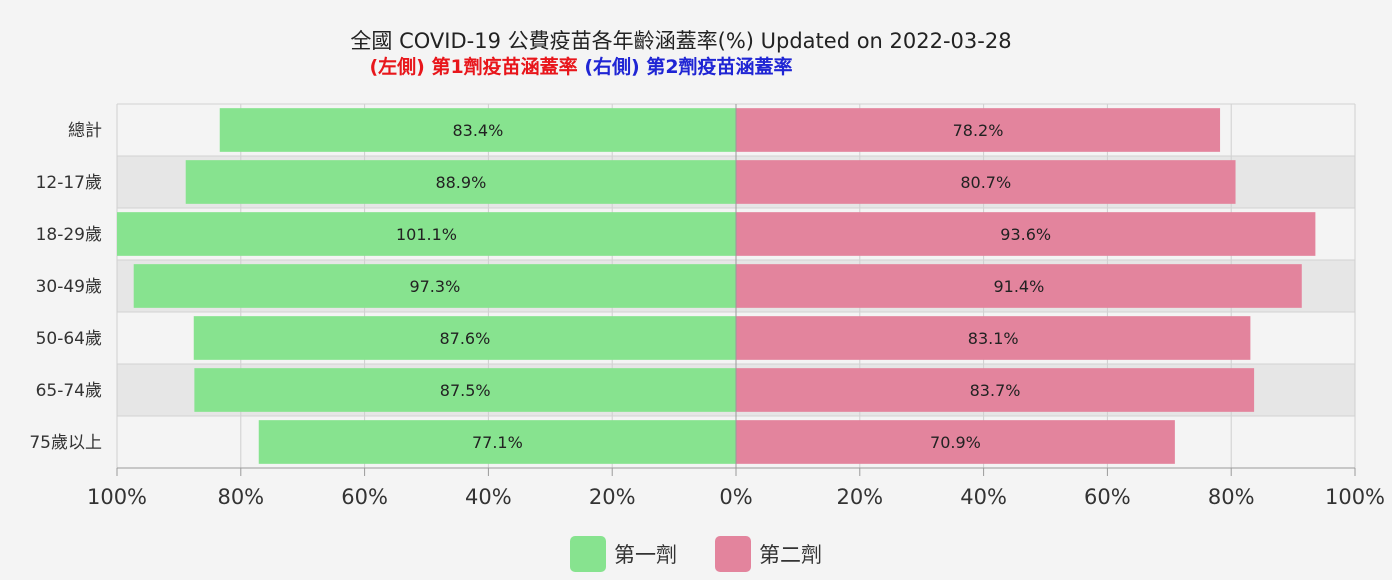 This screenshot has height=580, width=1392. I want to click on chart-subtitle: (左側) 第1劑疫苗涵蓋率 (右側) 第2劑疫苗涵蓋率, so click(581, 67).